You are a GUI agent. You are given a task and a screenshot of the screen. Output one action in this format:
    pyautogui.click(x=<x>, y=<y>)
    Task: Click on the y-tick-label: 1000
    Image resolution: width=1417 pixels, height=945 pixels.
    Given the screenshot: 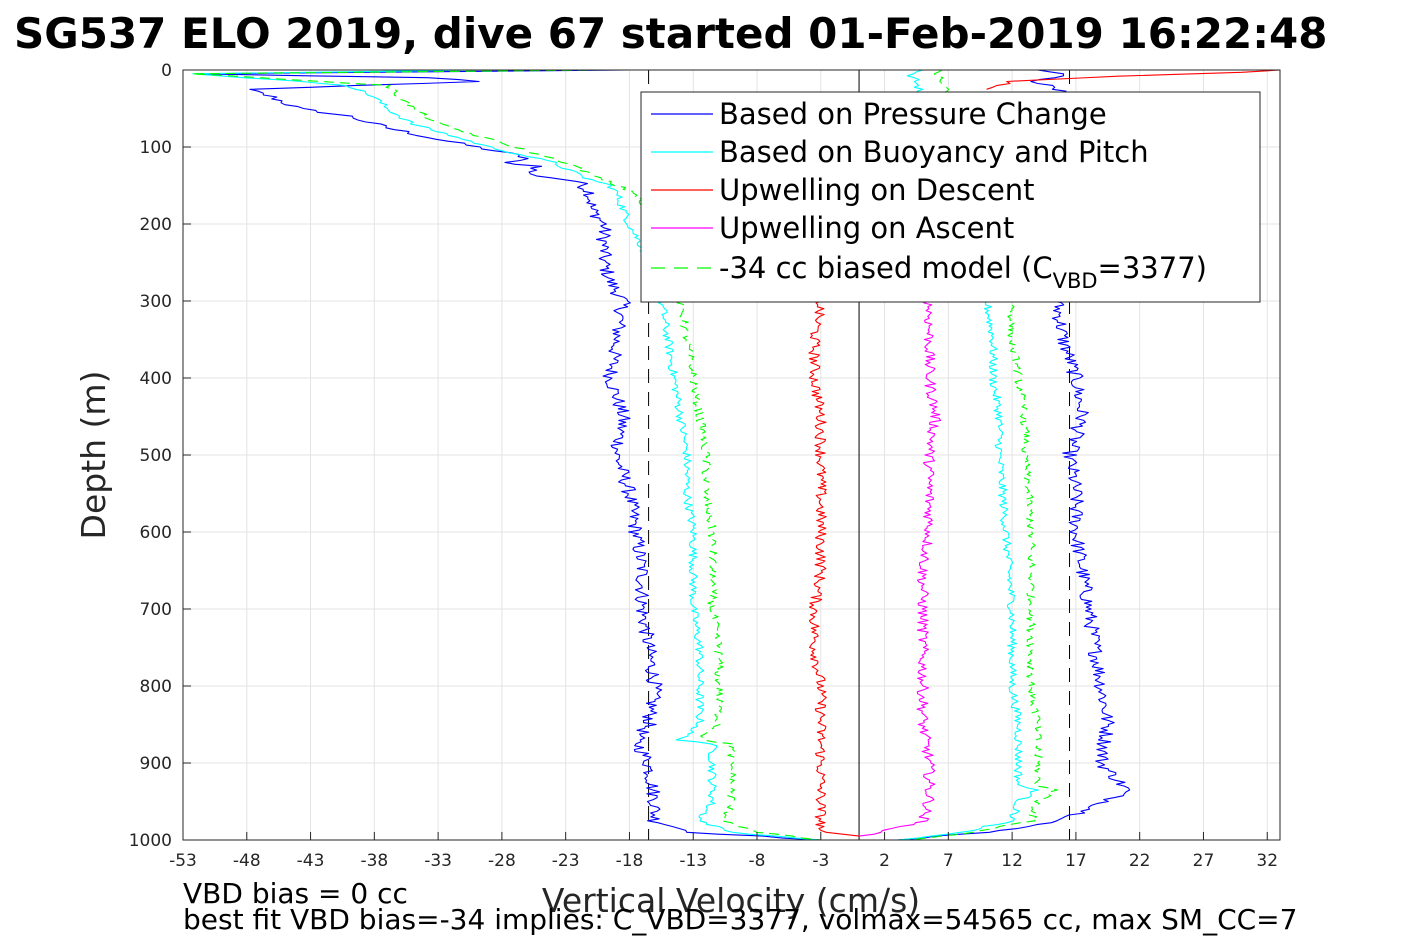 What is the action you would take?
    pyautogui.click(x=150, y=841)
    